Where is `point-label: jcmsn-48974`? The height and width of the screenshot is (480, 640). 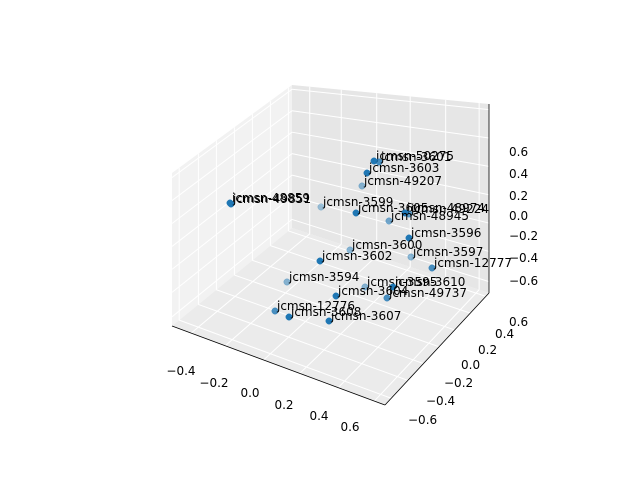
point-label: jcmsn-48974 is located at coordinates (445, 208).